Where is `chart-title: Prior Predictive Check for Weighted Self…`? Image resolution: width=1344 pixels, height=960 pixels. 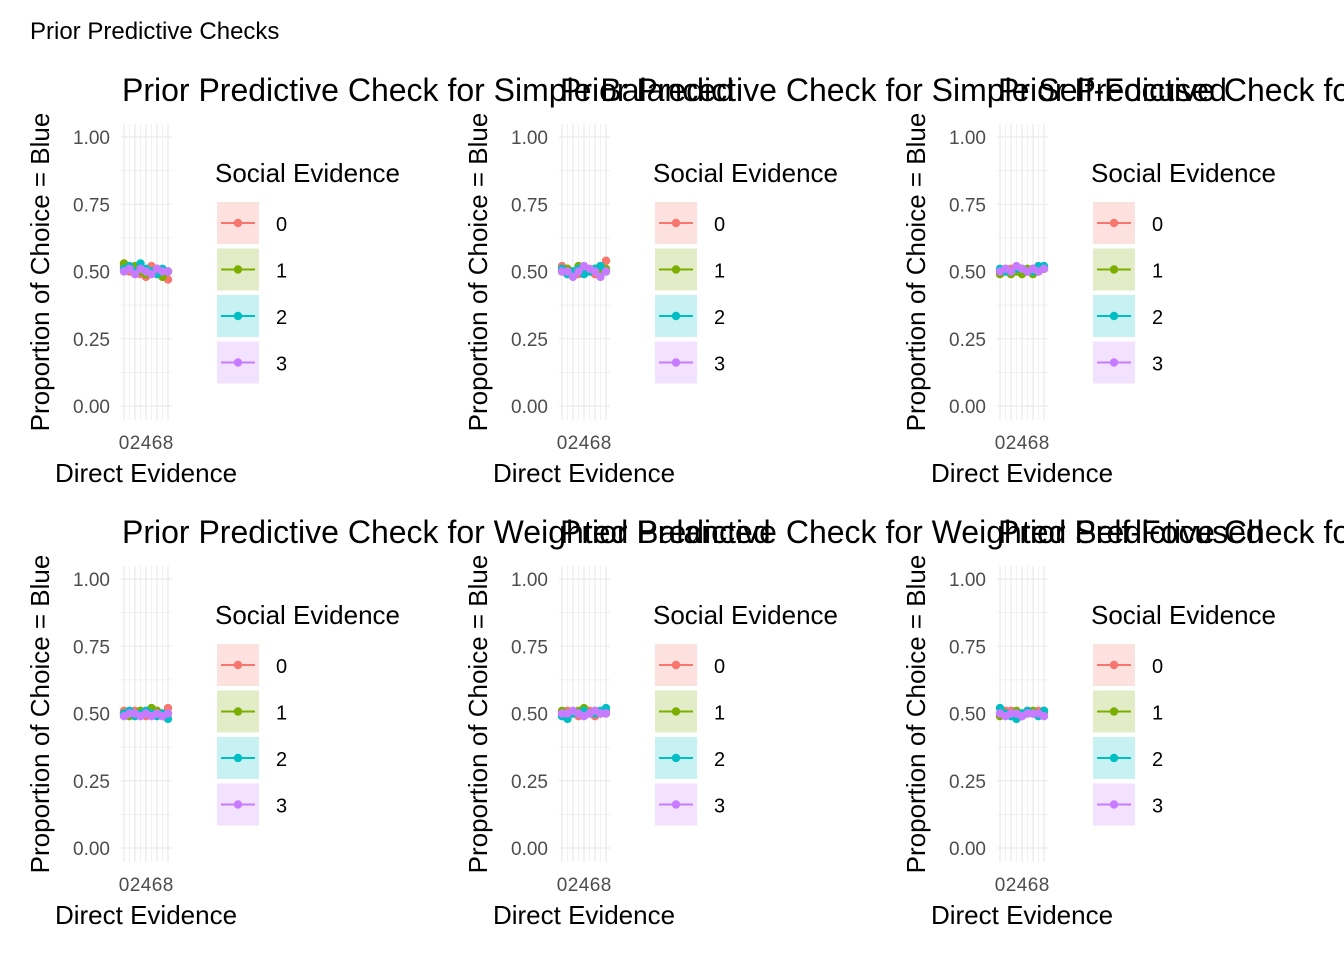
chart-title: Prior Predictive Check for Weighted Self… is located at coordinates (912, 532).